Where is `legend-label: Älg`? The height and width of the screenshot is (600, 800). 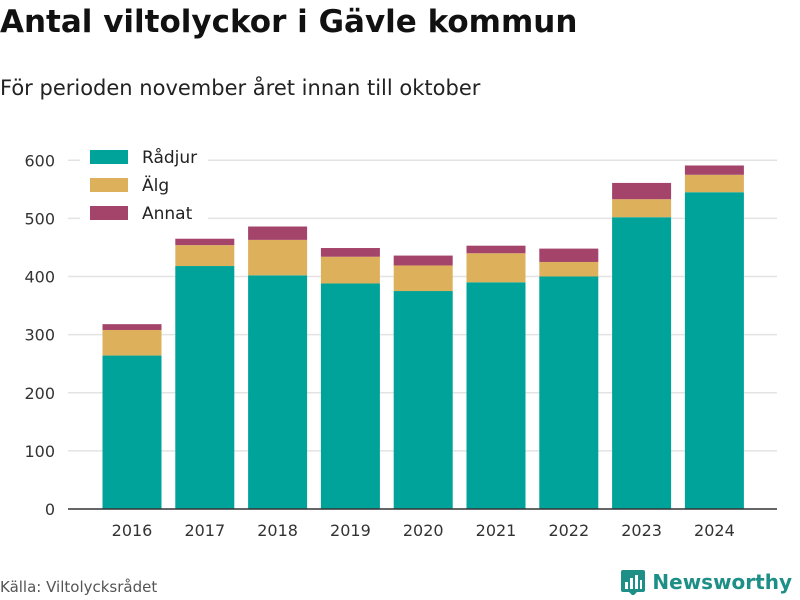 legend-label: Älg is located at coordinates (155, 185).